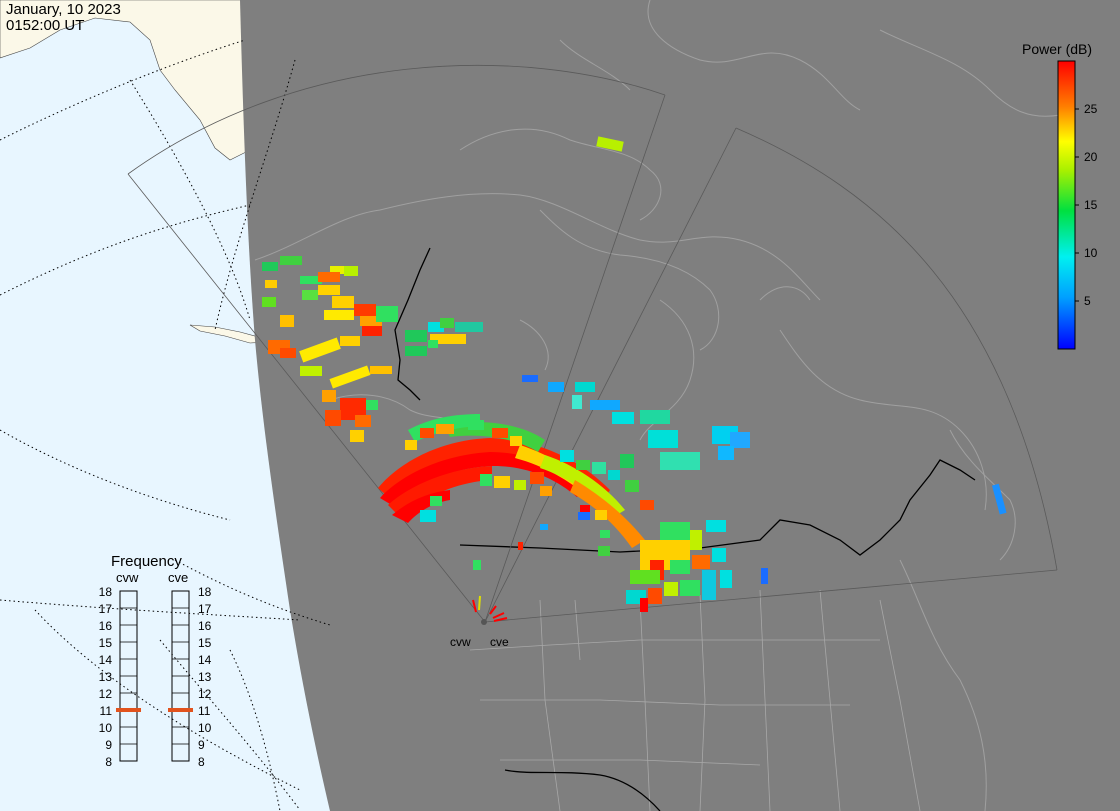 This screenshot has height=811, width=1120. What do you see at coordinates (479, 622) in the screenshot?
I see `radar-sites: cvw cve` at bounding box center [479, 622].